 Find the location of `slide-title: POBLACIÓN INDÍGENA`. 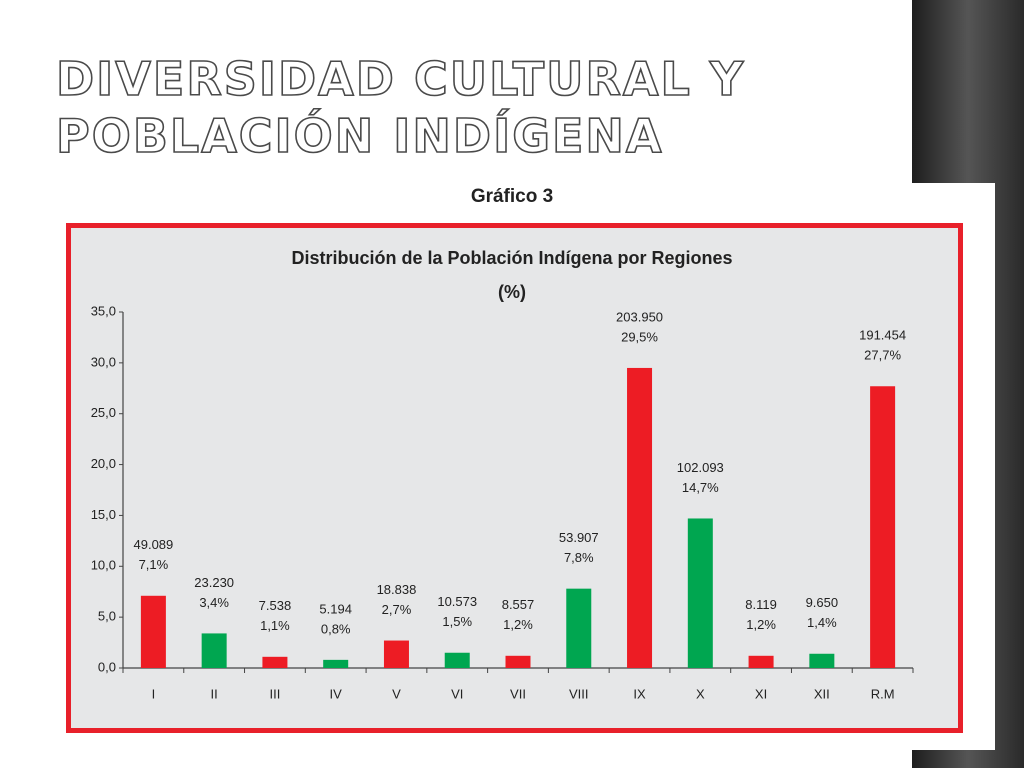

slide-title: POBLACIÓN INDÍGENA is located at coordinates (359, 136).